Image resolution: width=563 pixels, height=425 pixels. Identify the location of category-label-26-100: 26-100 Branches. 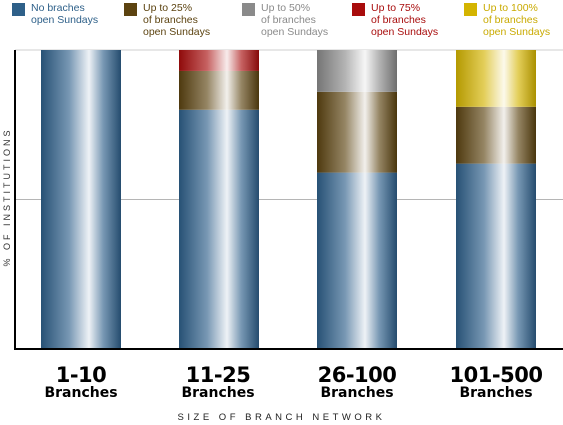
(357, 382).